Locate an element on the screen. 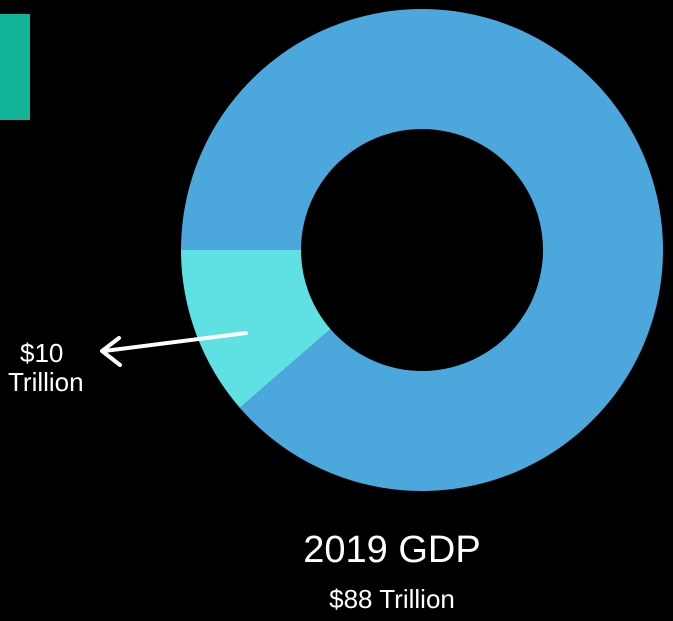 Image resolution: width=673 pixels, height=621 pixels. callout-value-label: $10 is located at coordinates (42, 353).